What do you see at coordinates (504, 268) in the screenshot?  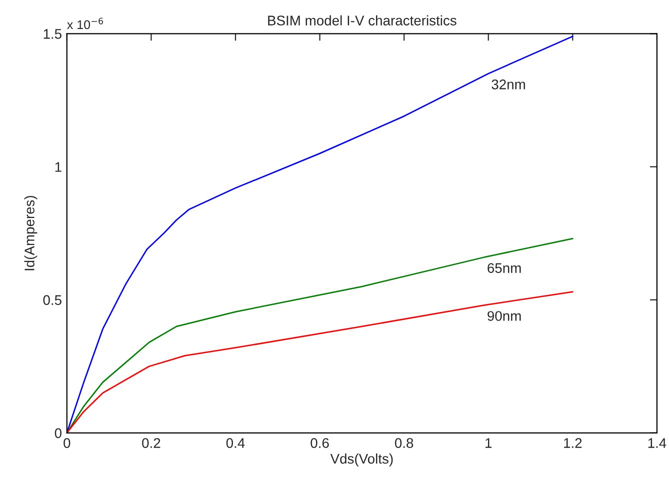 I see `series-label: 65nm` at bounding box center [504, 268].